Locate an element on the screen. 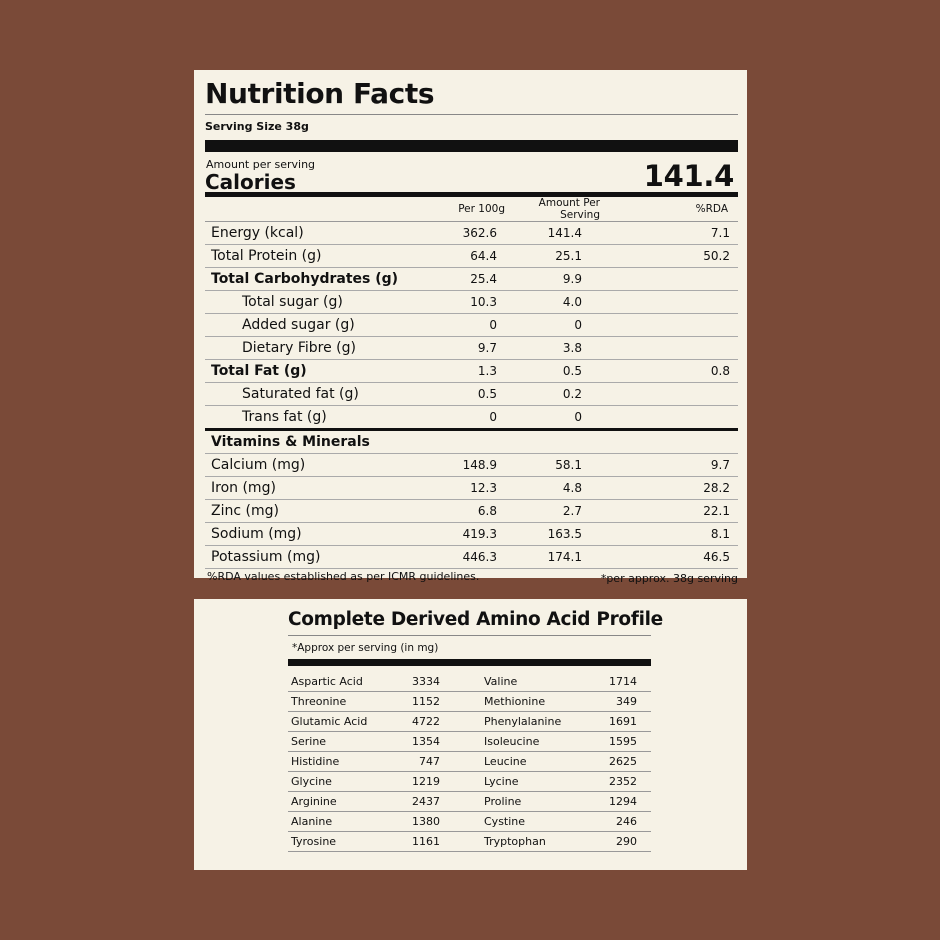 This screenshot has width=940, height=940. mineral-row: Zinc (mg) 6.8 2.7 22.1 is located at coordinates (471, 511).